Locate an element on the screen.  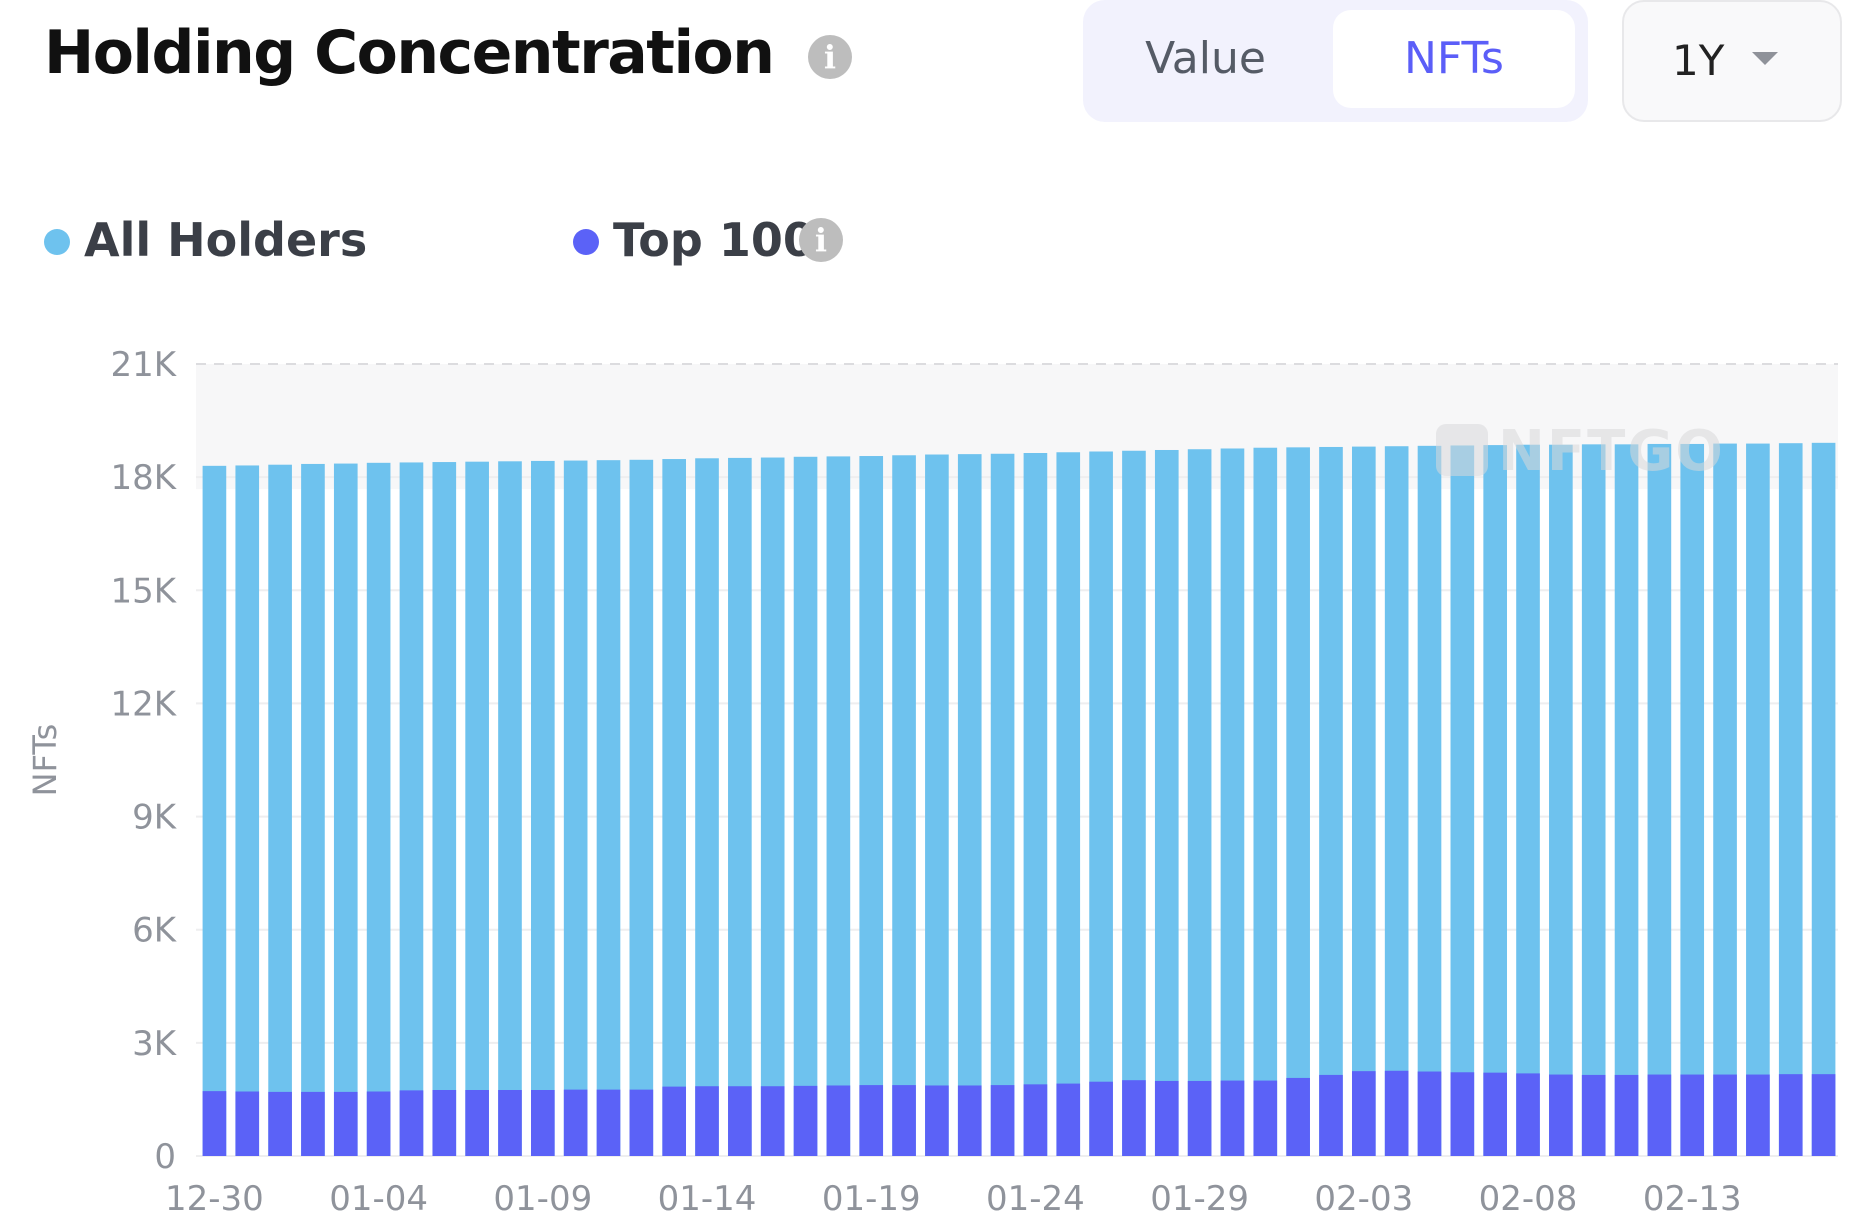
x-tick-label: 01-29 is located at coordinates (1199, 1199).